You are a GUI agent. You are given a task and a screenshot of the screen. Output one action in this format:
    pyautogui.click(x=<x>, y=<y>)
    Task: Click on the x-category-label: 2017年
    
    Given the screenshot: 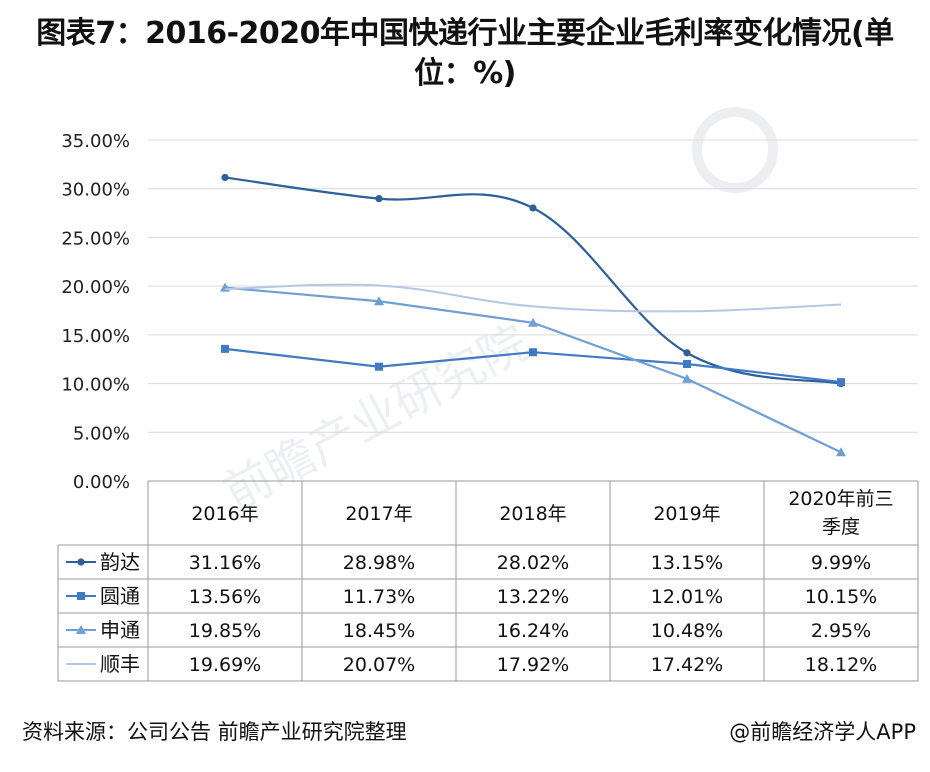 What is the action you would take?
    pyautogui.click(x=378, y=514)
    